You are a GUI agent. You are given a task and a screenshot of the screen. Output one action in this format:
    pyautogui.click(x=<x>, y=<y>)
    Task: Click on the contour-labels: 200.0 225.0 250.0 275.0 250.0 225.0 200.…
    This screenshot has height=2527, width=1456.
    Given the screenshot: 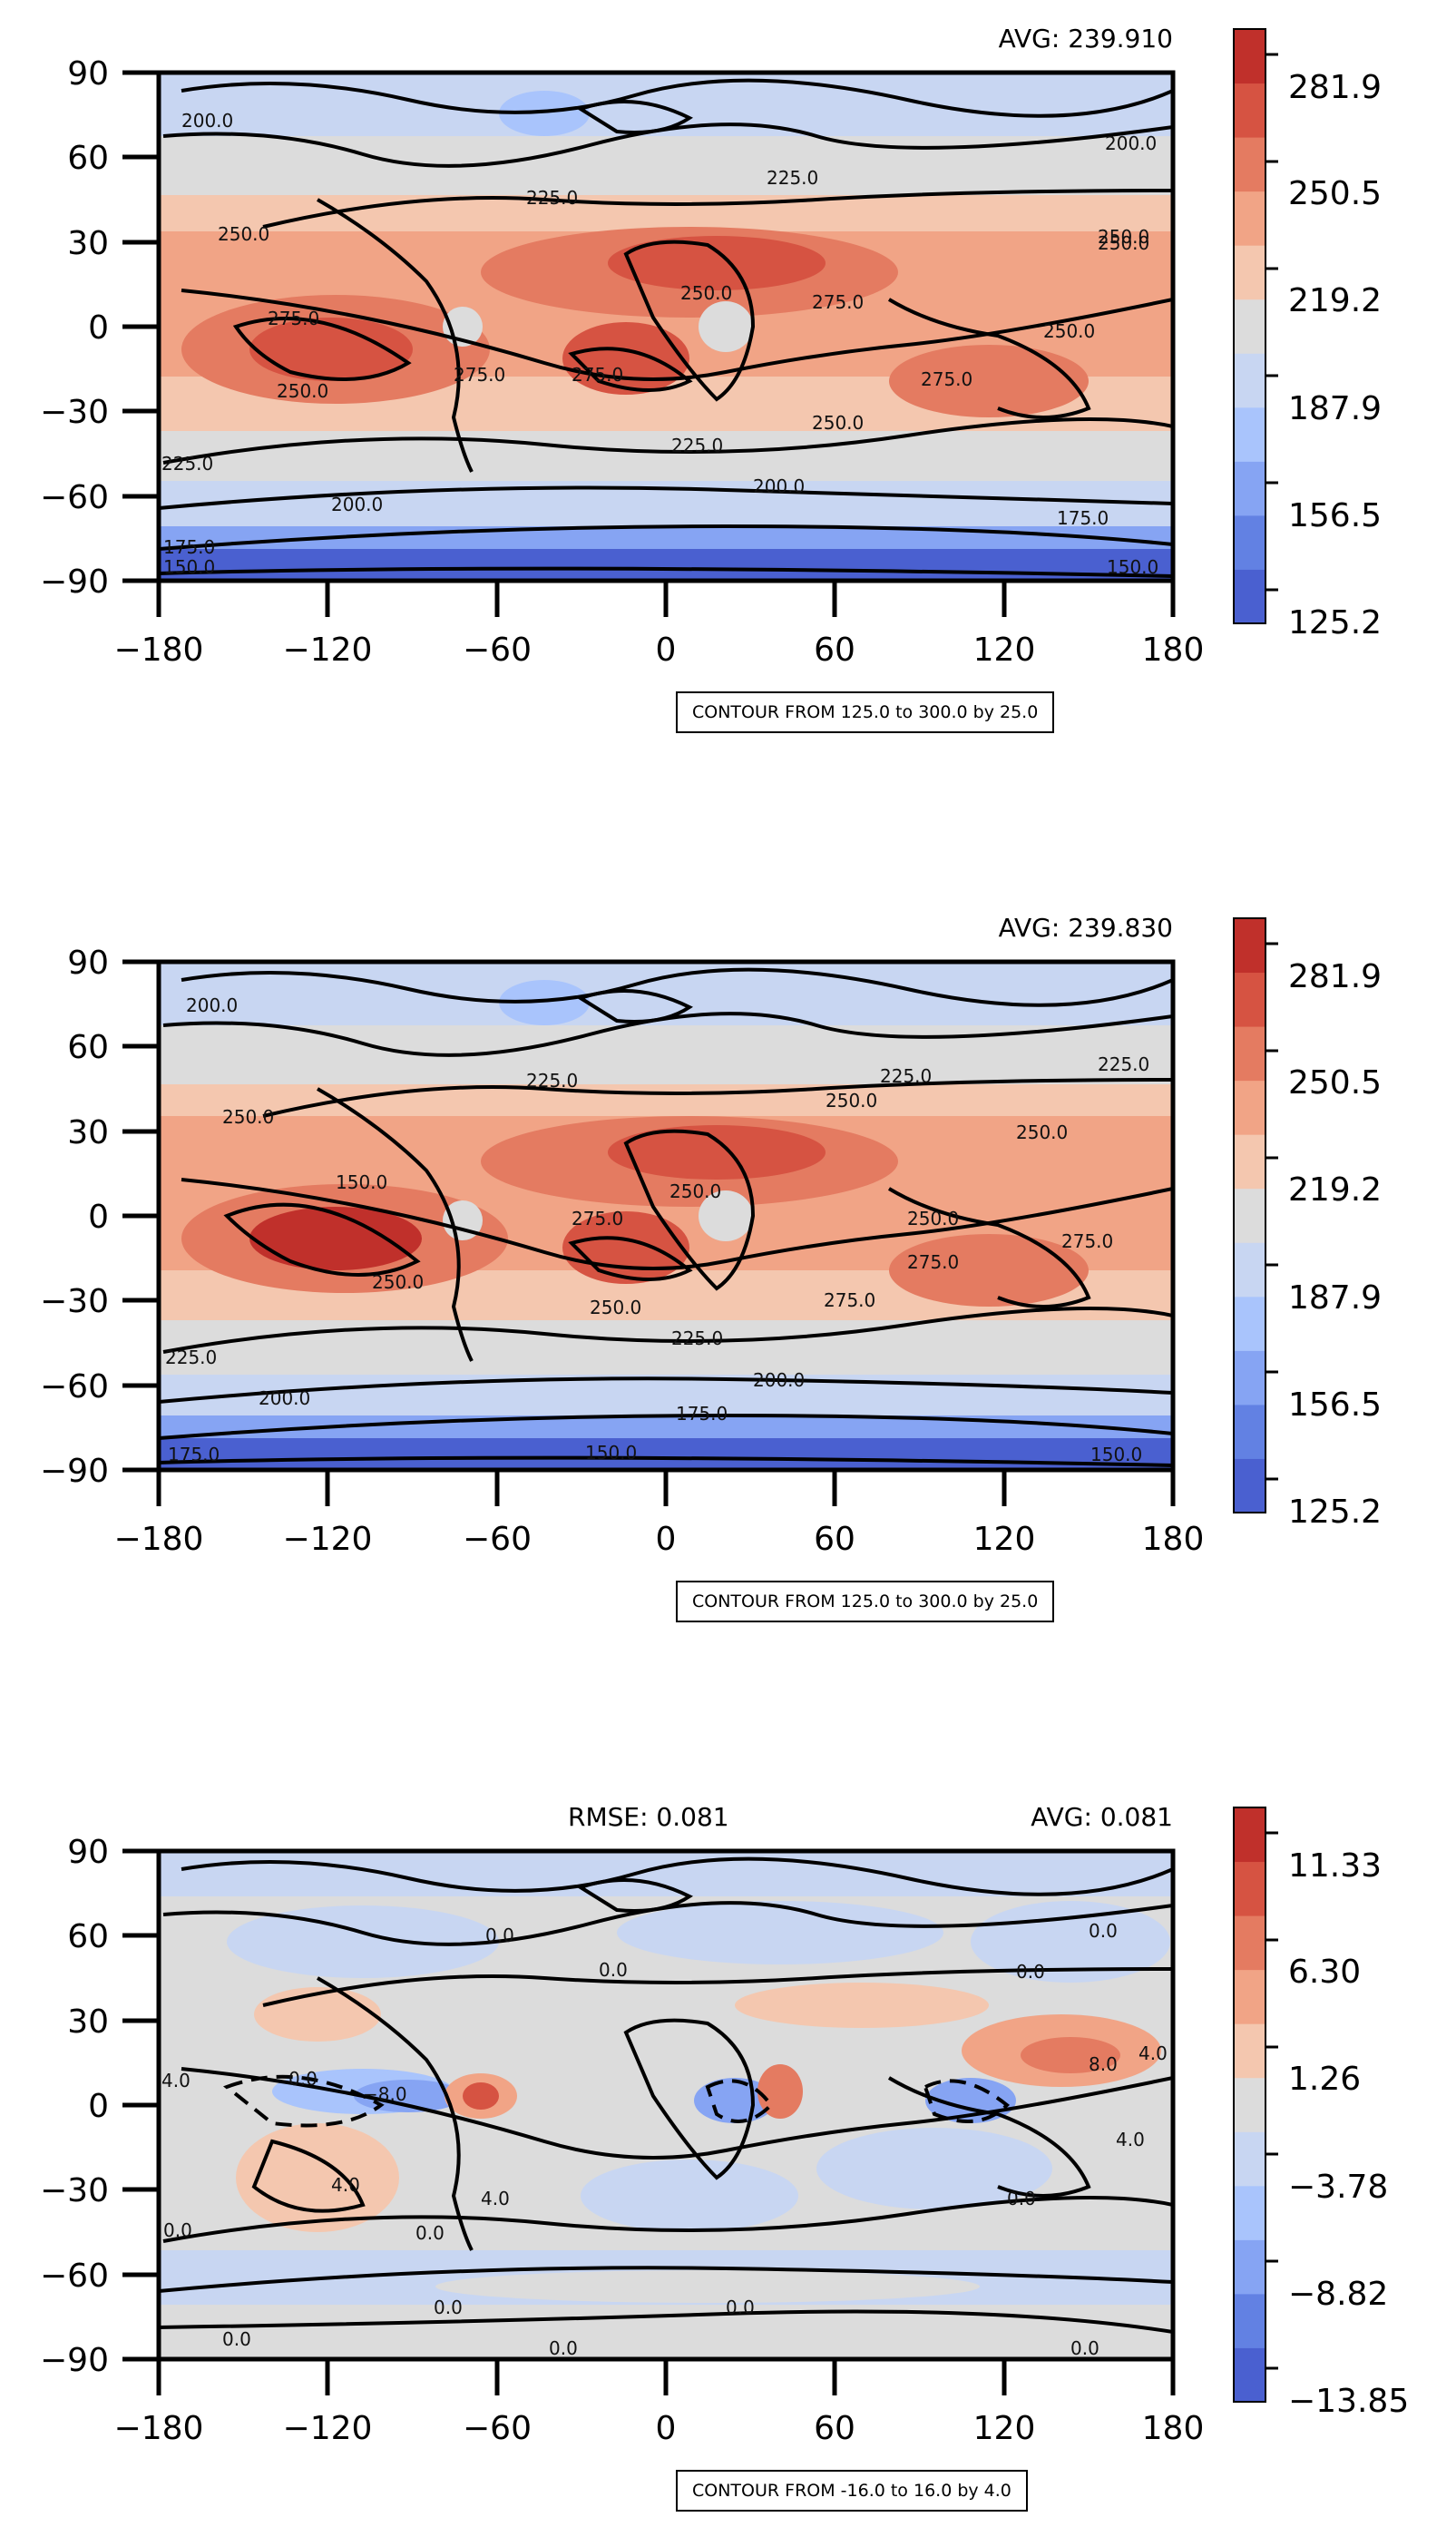 What is the action you would take?
    pyautogui.click(x=657, y=1230)
    